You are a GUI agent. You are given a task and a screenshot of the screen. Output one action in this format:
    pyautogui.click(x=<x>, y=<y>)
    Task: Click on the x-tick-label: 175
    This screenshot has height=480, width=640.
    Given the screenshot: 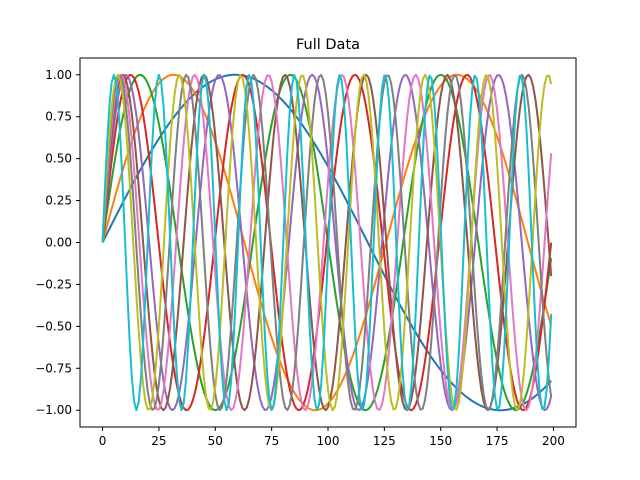 What is the action you would take?
    pyautogui.click(x=497, y=441)
    